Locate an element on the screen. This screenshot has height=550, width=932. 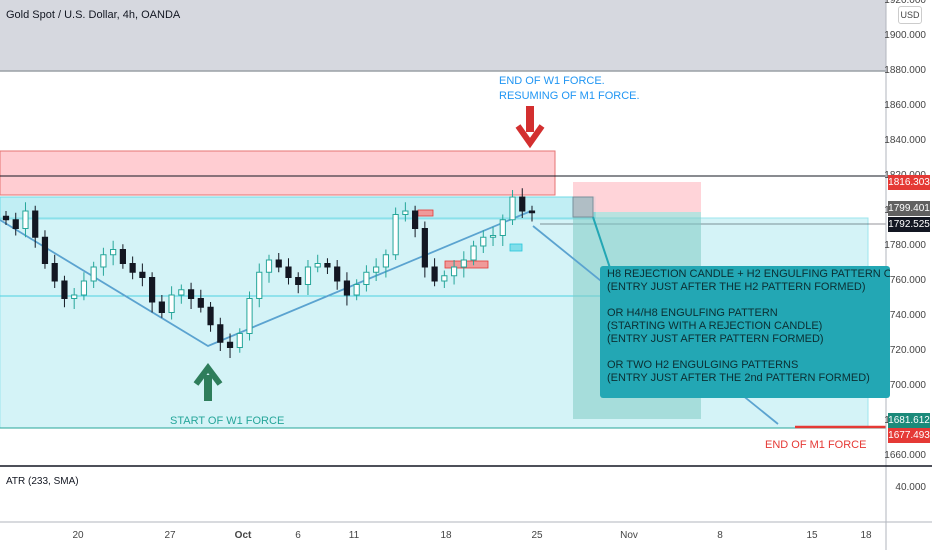
callout-line: (STARTING WITH A REJECTION CANDLE) is located at coordinates (715, 326).